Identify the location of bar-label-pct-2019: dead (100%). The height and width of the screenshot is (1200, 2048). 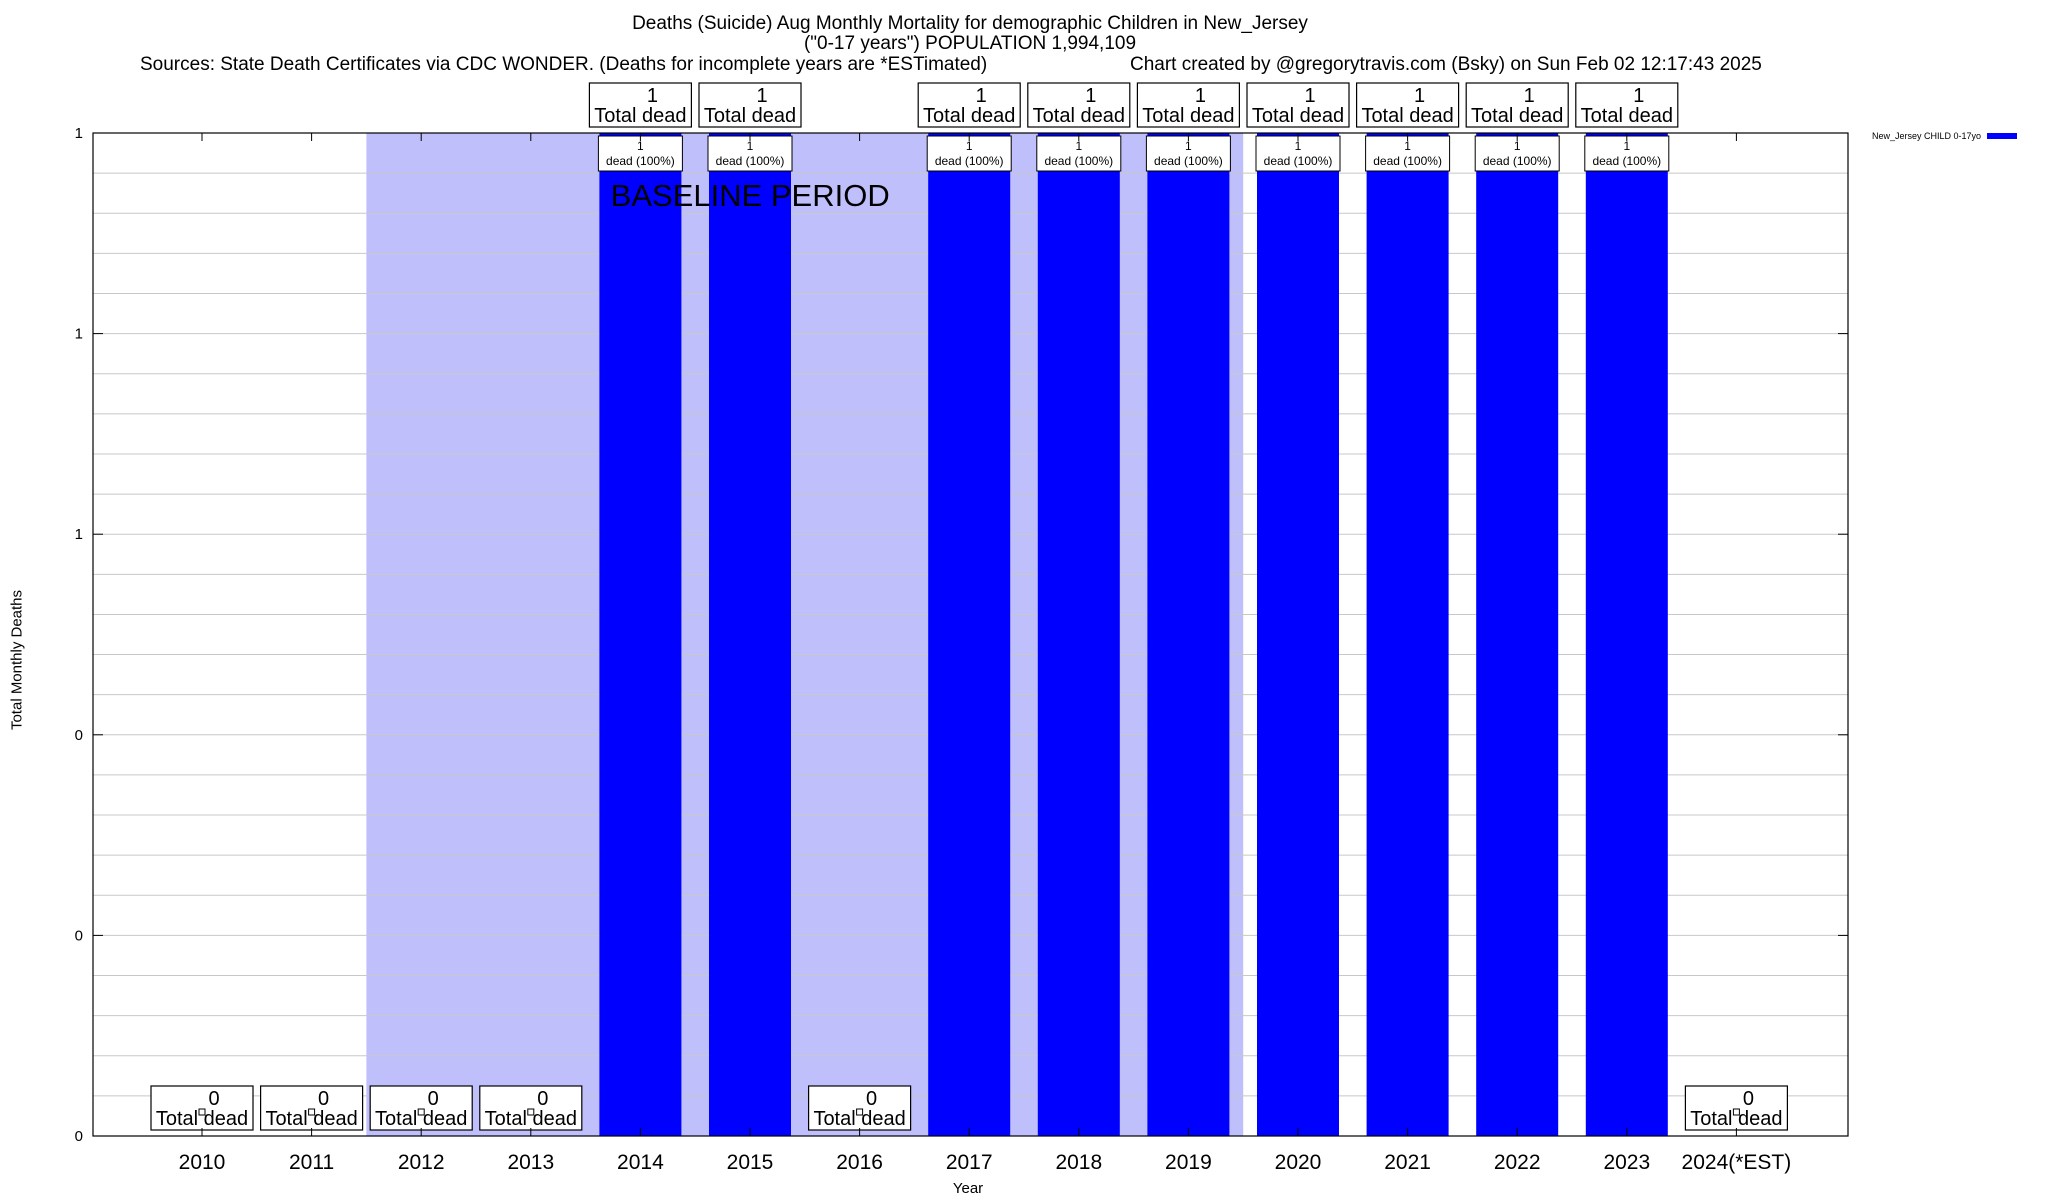
(1188, 161).